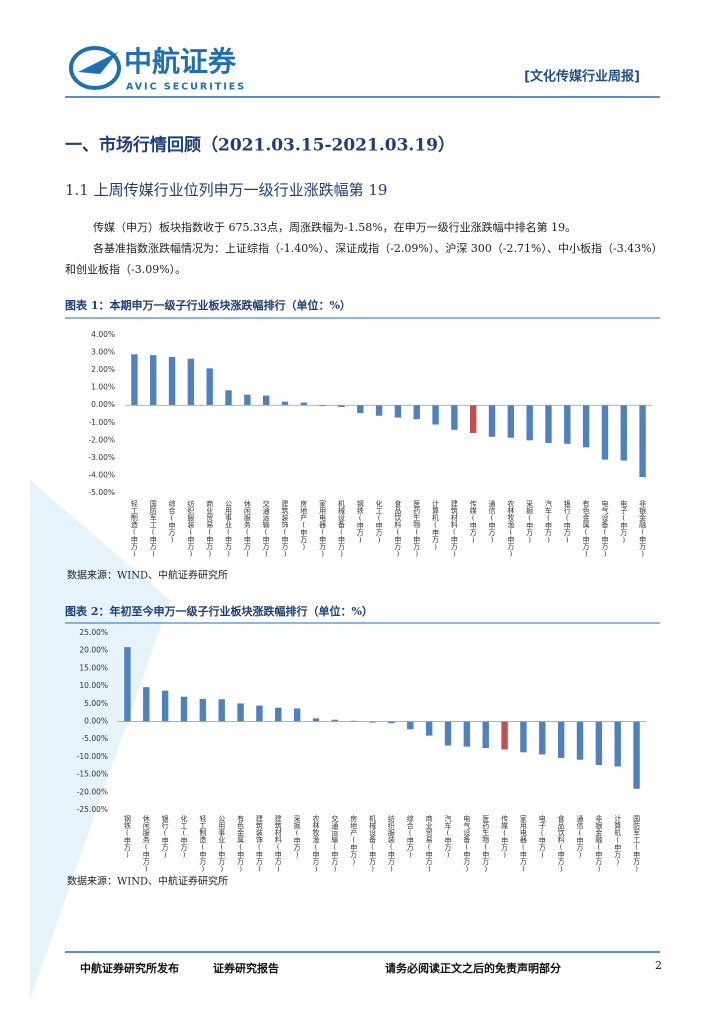 Image resolution: width=724 pixels, height=1024 pixels. I want to click on chart-title: 图表 2：年初至今申万一级子行业板块涨跌幅排行（单位：%）, so click(219, 611).